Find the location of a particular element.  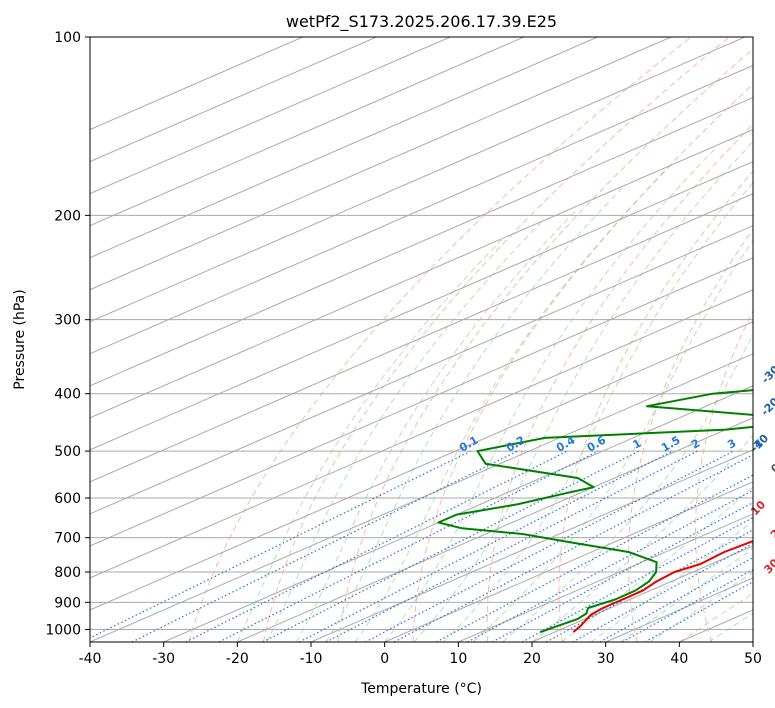

x-tick-label: -10 is located at coordinates (311, 659).